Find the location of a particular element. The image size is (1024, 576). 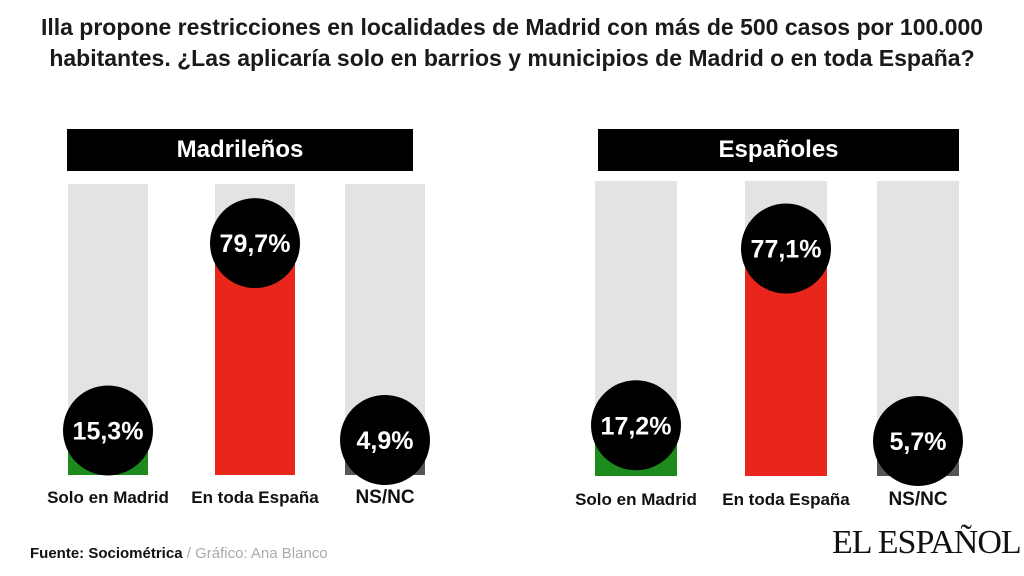

category-label-p0-toda-espana: En toda España is located at coordinates (255, 497).